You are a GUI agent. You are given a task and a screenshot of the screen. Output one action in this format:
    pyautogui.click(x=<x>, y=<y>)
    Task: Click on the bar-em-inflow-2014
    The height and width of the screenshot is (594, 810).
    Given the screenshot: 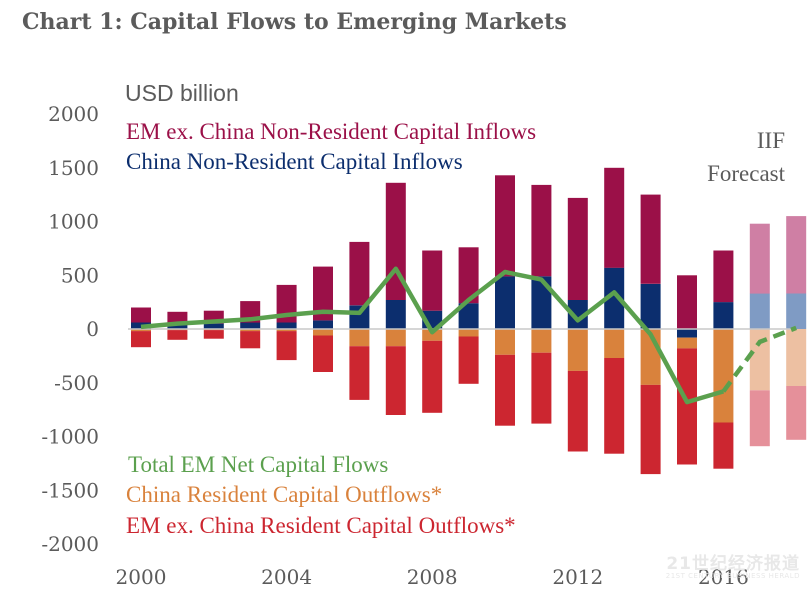 What is the action you would take?
    pyautogui.click(x=650, y=239)
    